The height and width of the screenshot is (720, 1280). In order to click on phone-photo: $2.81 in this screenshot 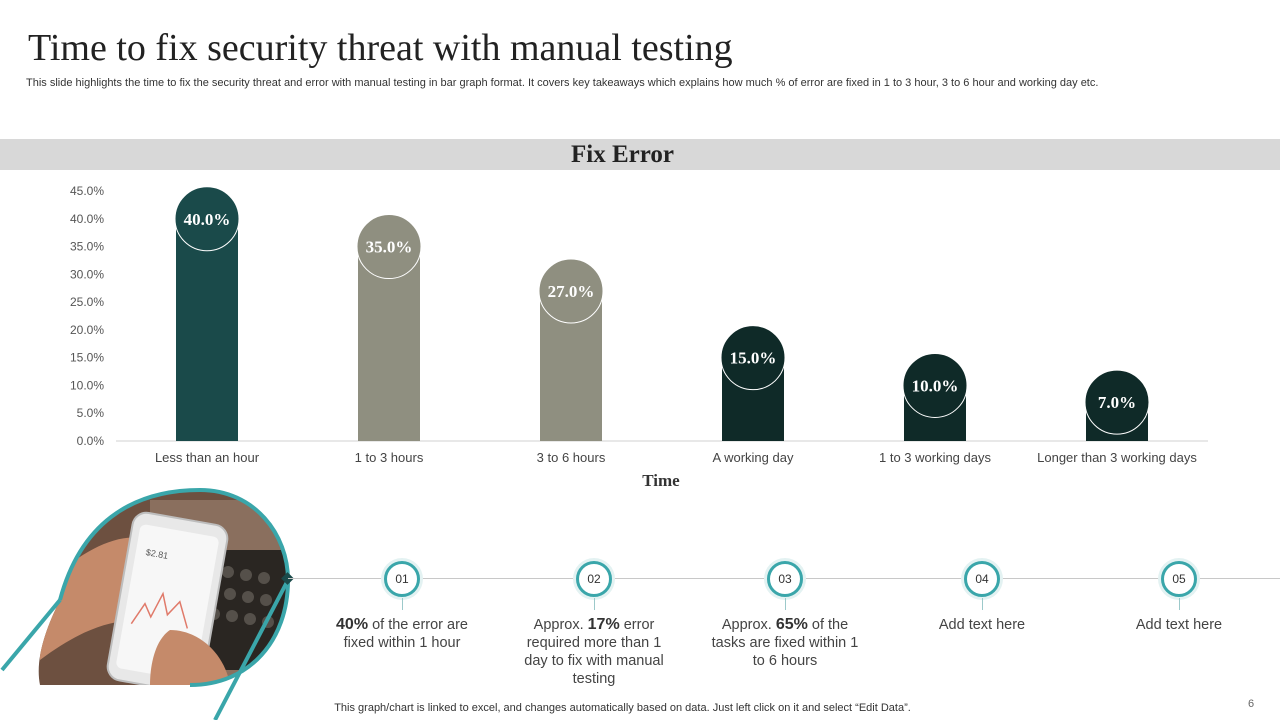, I will do `click(150, 600)`.